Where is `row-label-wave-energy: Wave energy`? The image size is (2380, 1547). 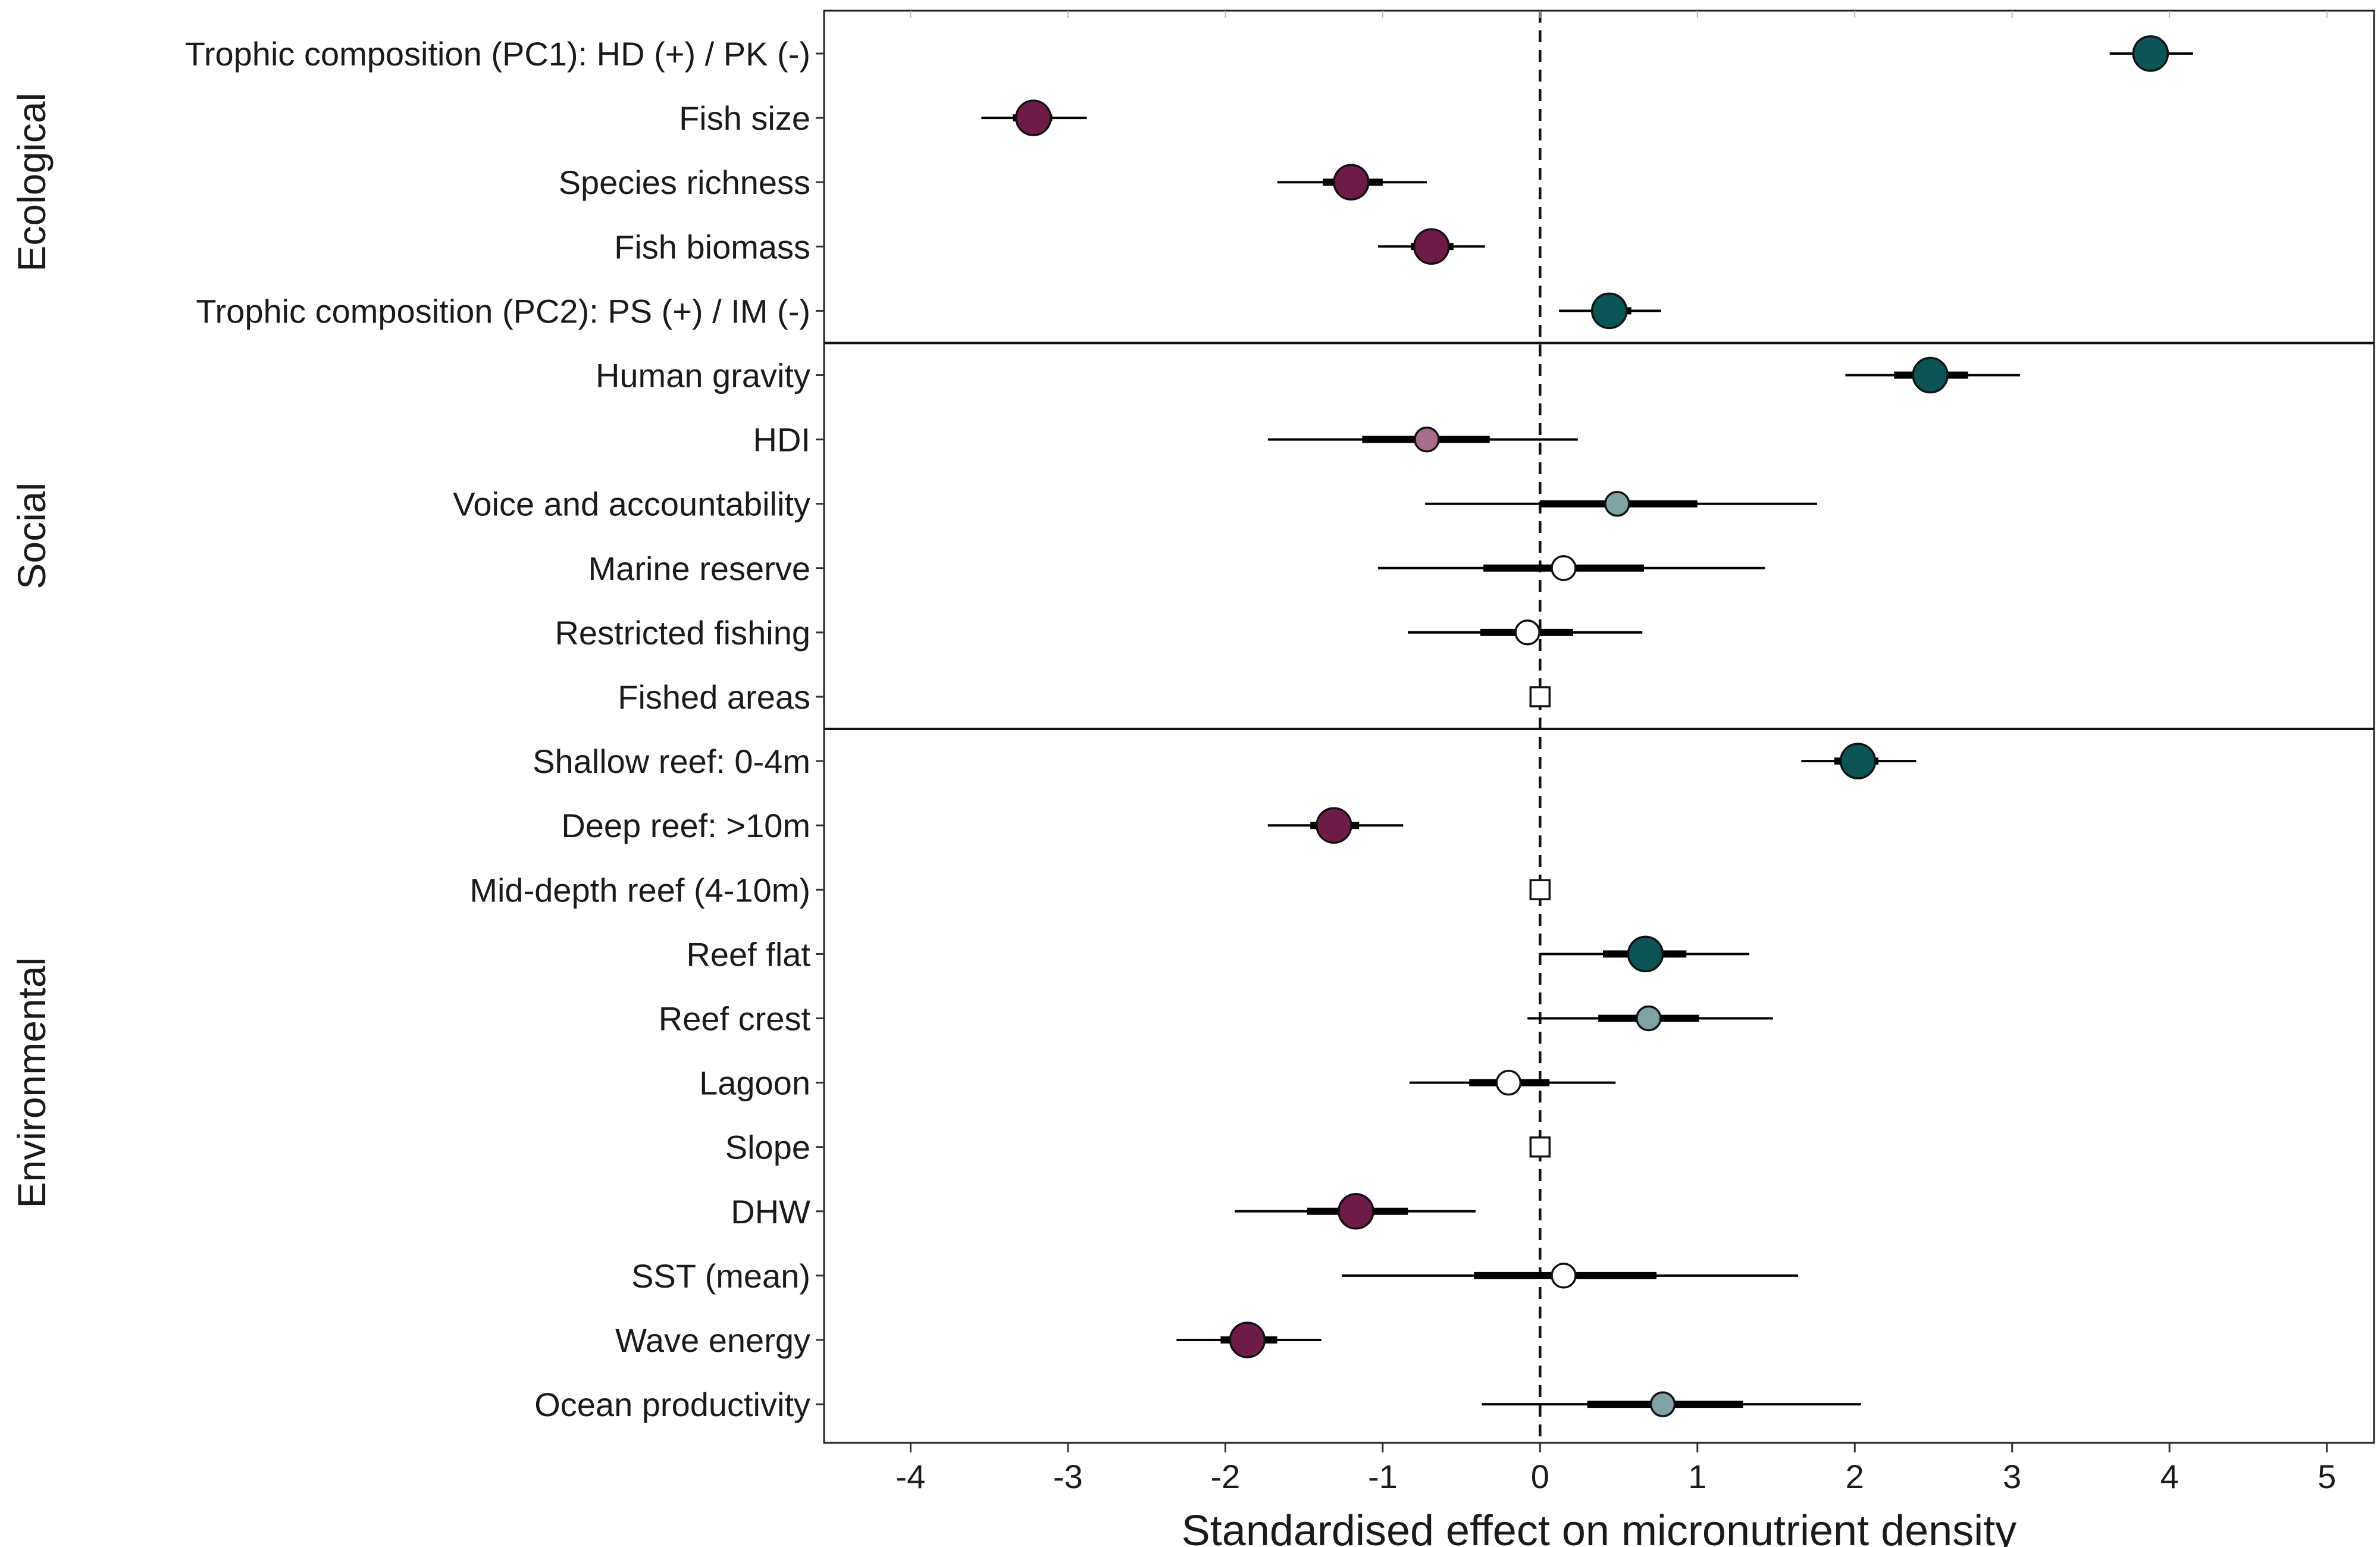
row-label-wave-energy: Wave energy is located at coordinates (712, 1340).